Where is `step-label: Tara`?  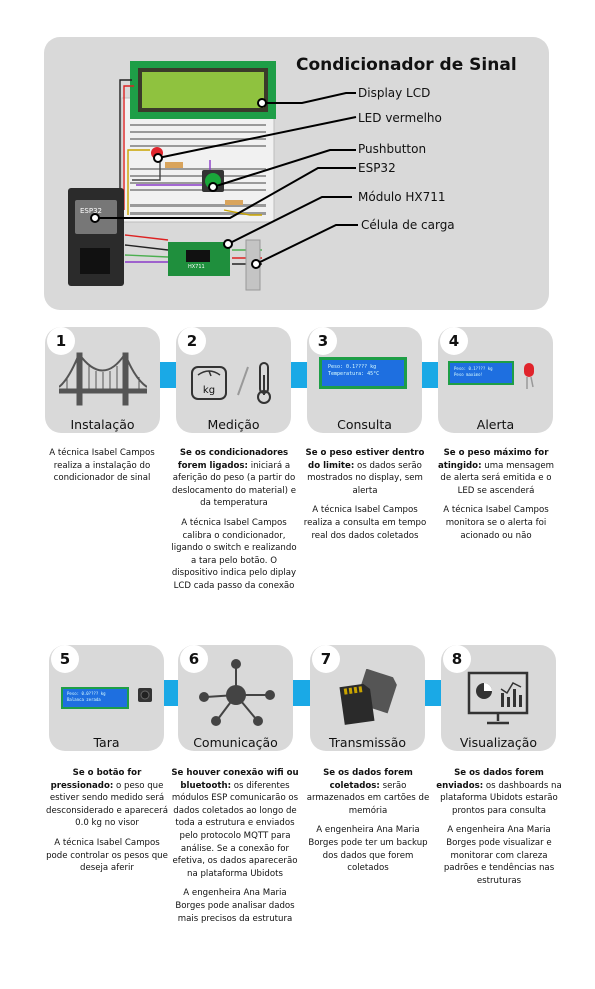
step-label: Tara is located at coordinates (106, 742).